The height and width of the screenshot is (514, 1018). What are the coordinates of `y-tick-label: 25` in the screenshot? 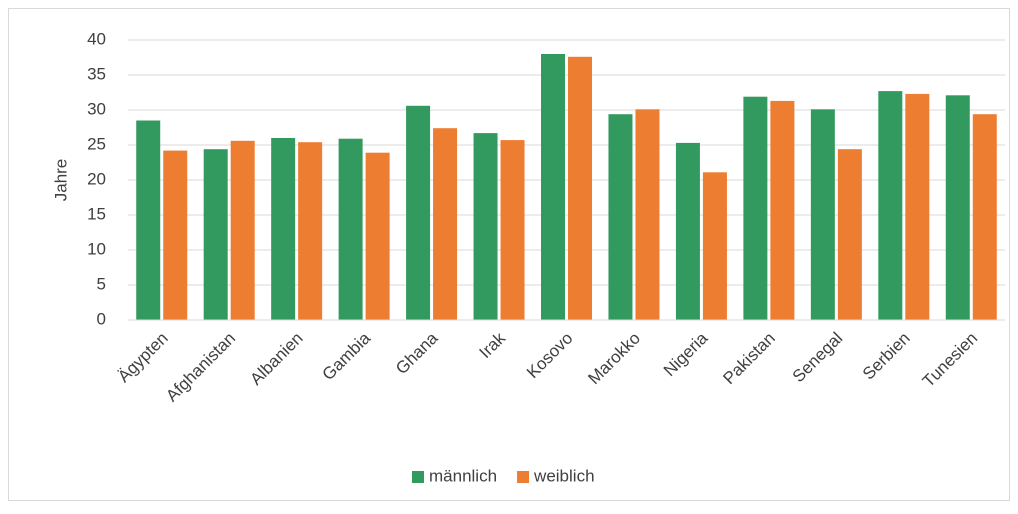 It's located at (96, 143).